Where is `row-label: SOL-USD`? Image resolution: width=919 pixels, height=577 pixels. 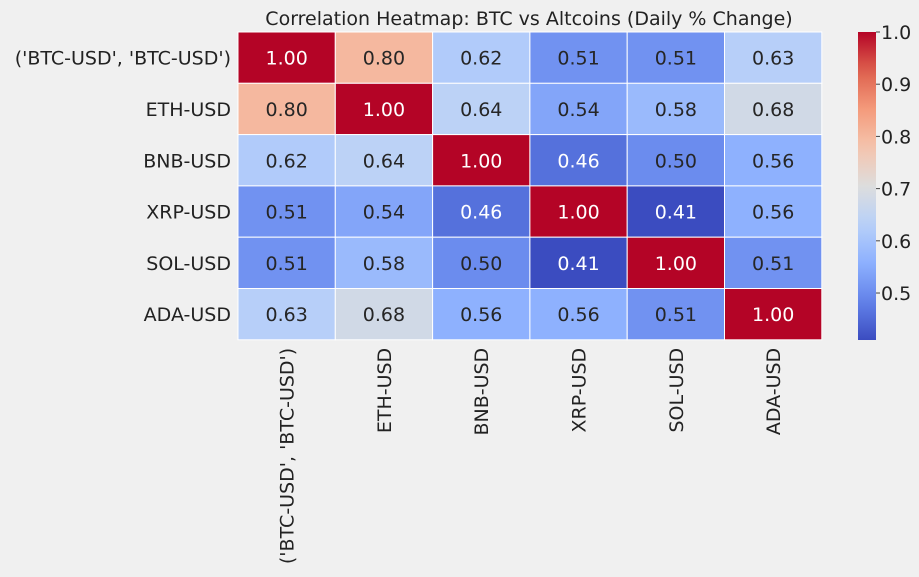 row-label: SOL-USD is located at coordinates (188, 264).